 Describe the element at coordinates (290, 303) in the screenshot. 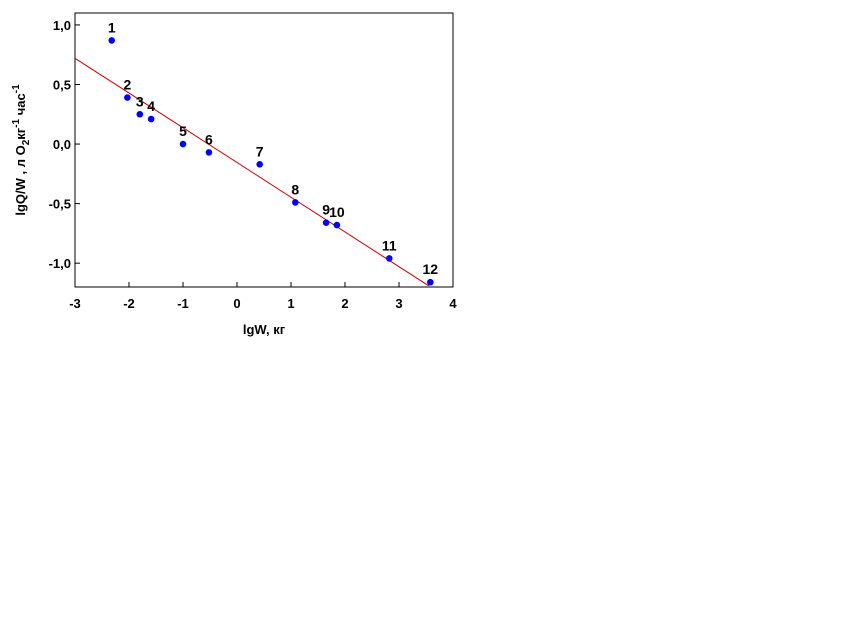

I see `x-tick-label: 1` at that location.